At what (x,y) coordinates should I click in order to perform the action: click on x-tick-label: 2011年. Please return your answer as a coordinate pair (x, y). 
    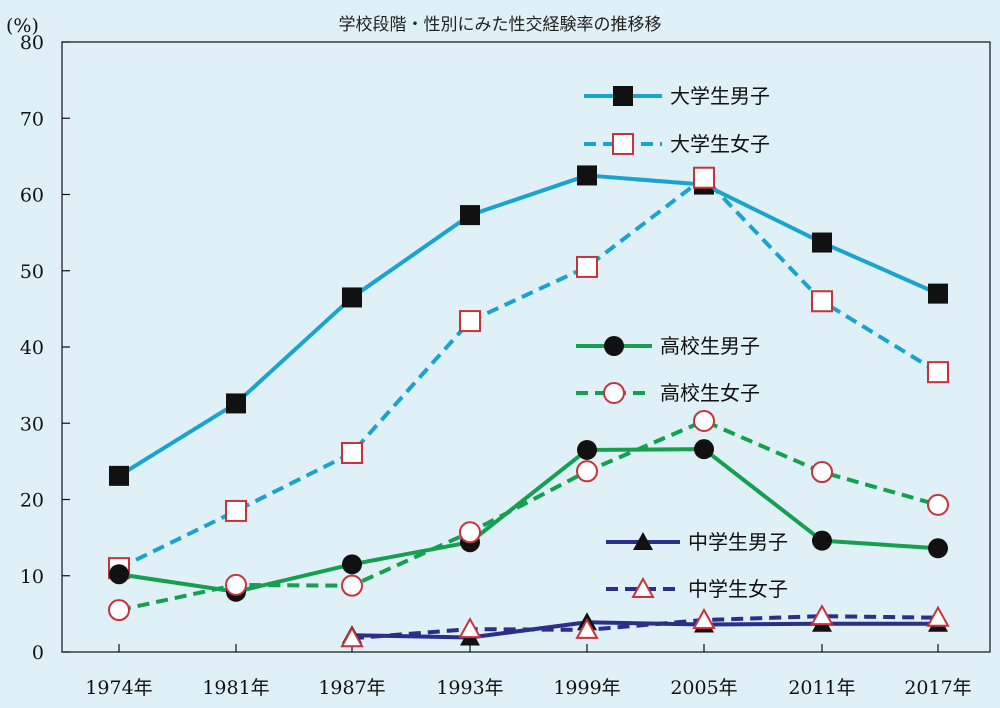
    Looking at the image, I should click on (821, 688).